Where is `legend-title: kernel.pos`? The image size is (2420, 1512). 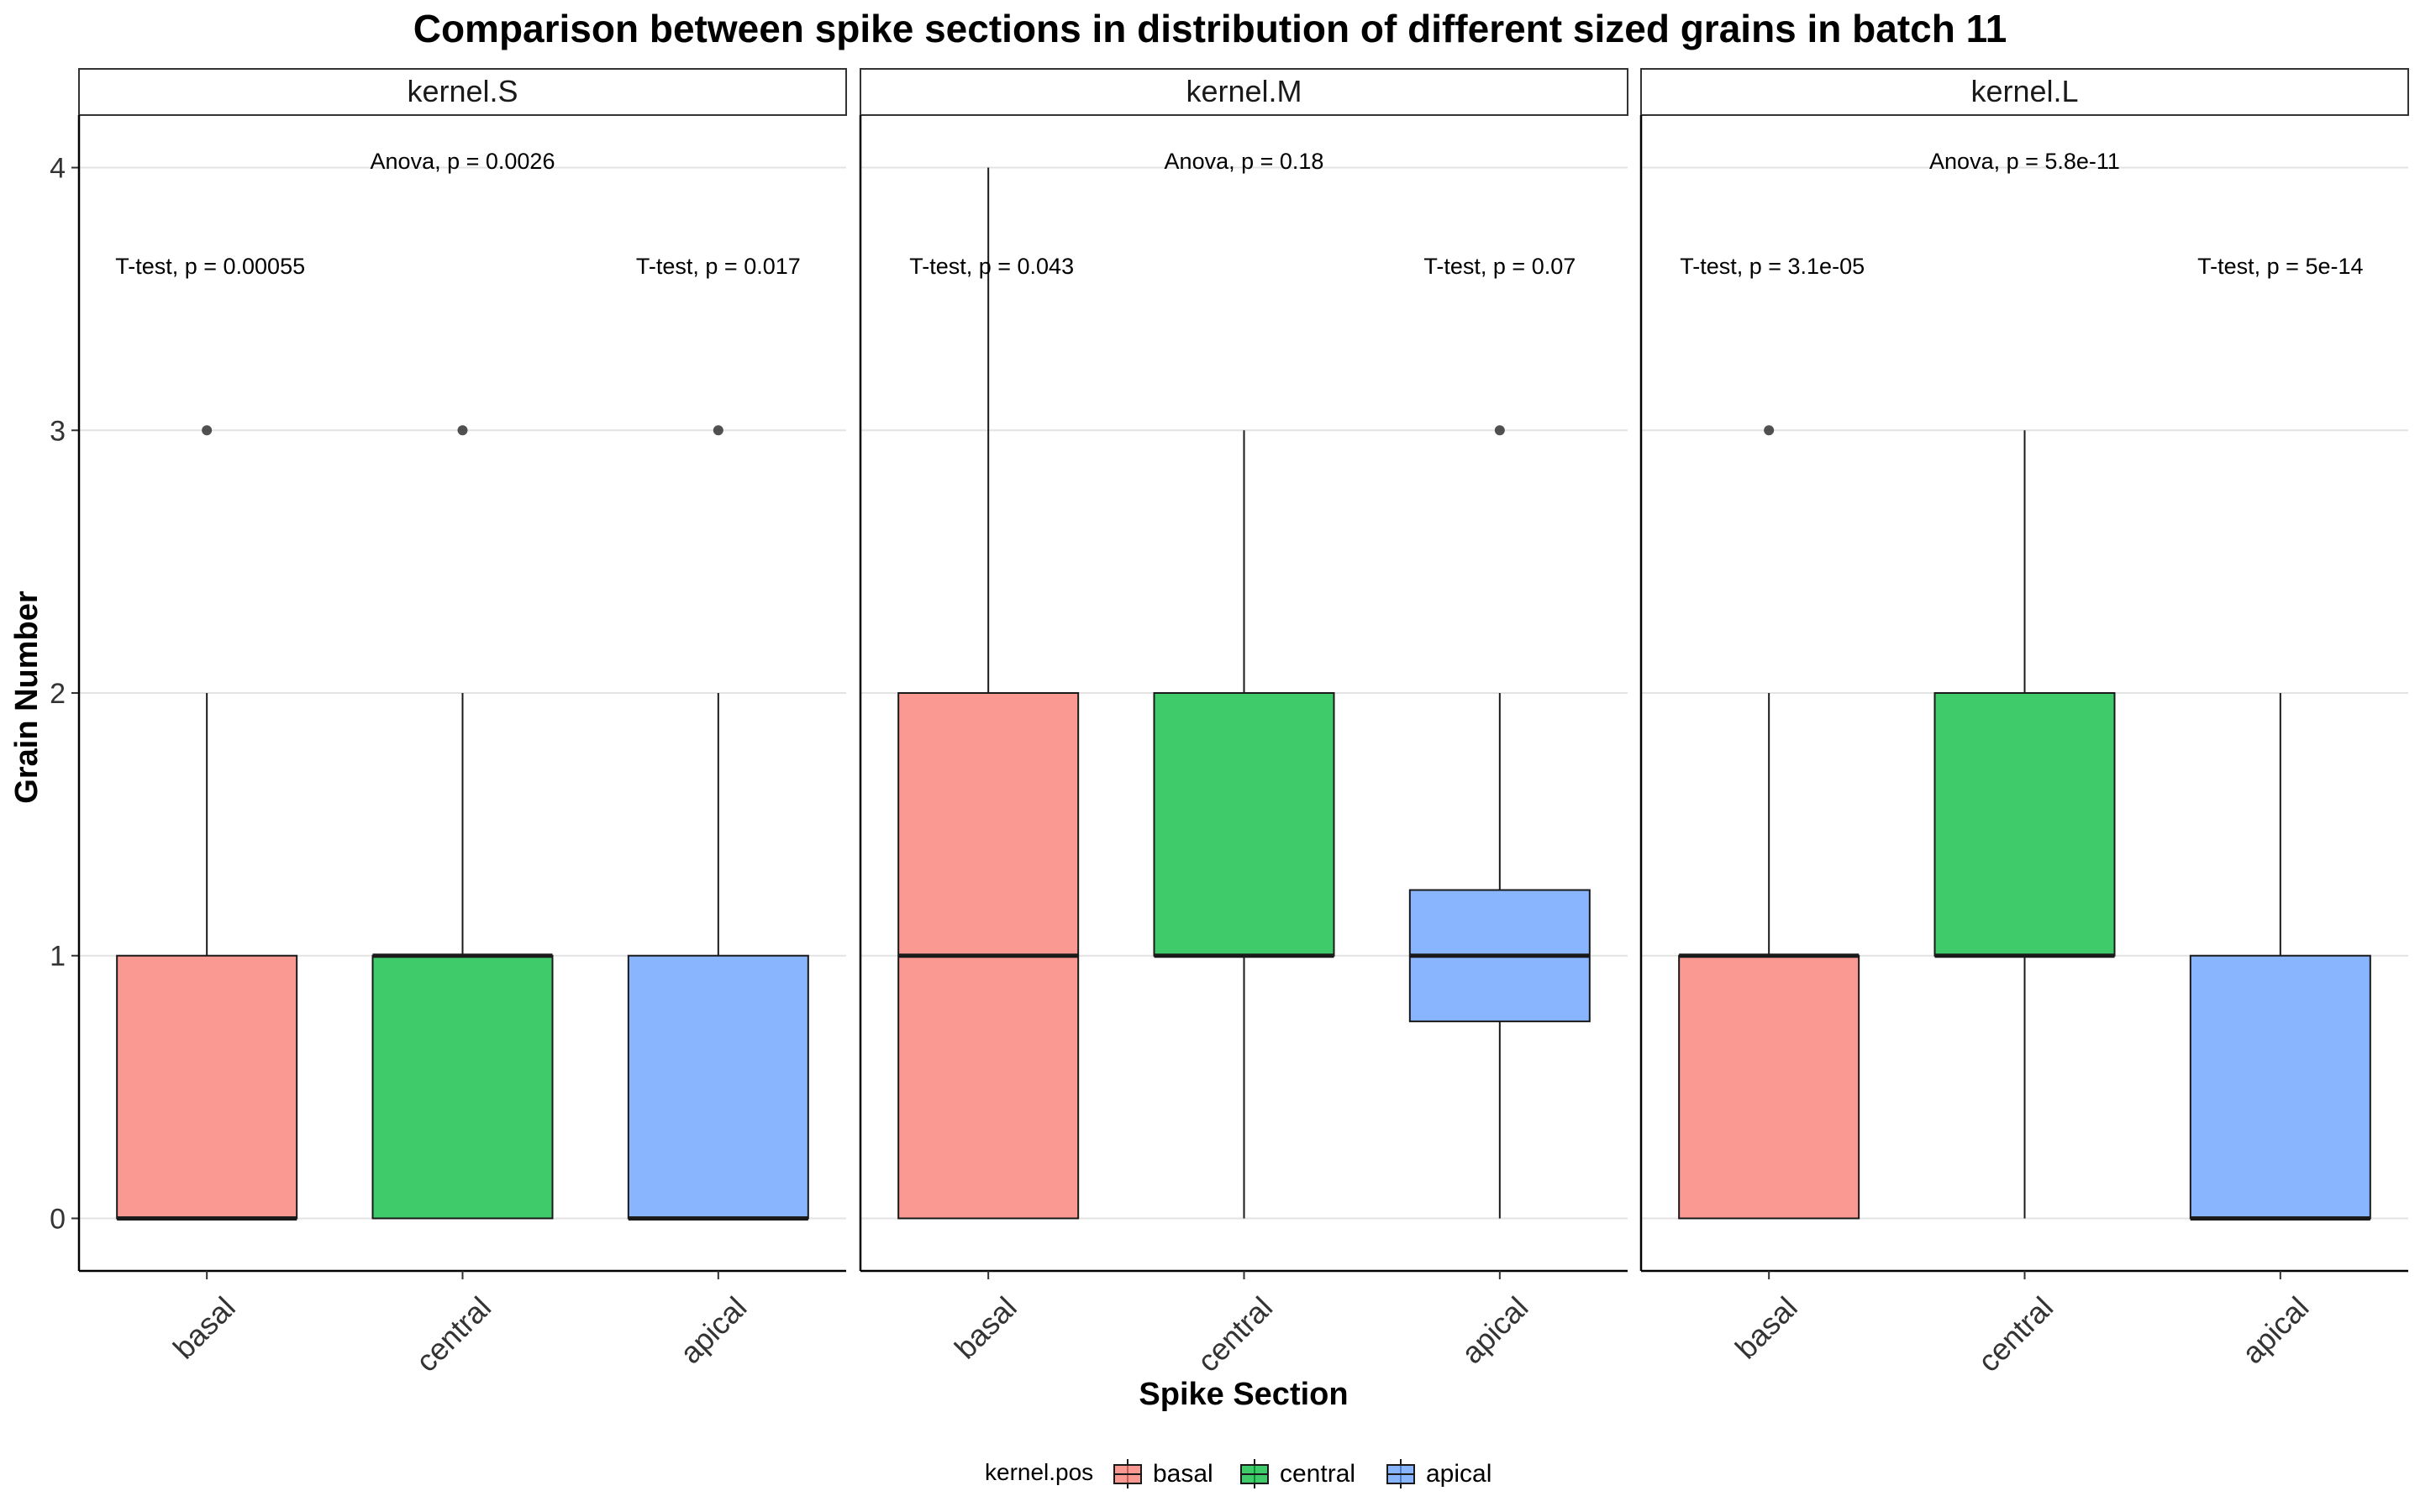
legend-title: kernel.pos is located at coordinates (1039, 1472).